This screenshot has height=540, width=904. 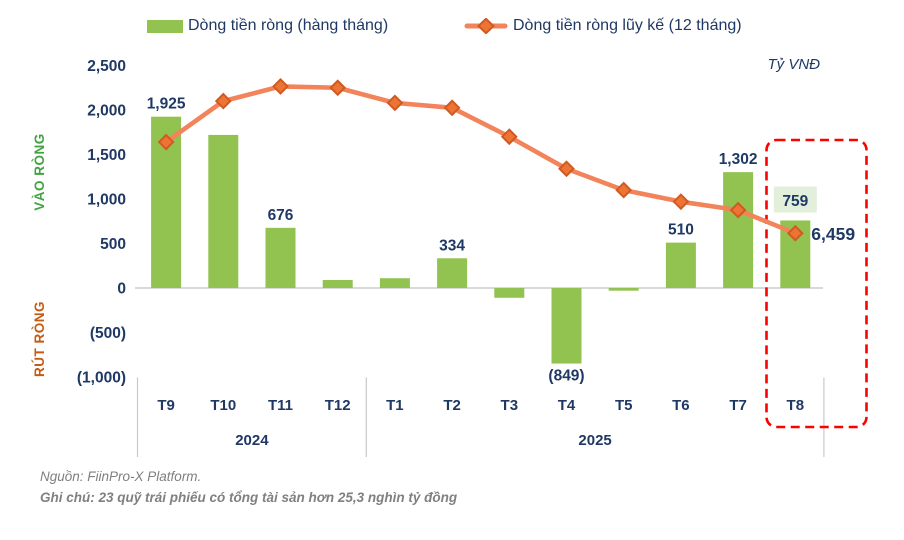 What do you see at coordinates (452, 405) in the screenshot?
I see `x-axis-month-label: T2` at bounding box center [452, 405].